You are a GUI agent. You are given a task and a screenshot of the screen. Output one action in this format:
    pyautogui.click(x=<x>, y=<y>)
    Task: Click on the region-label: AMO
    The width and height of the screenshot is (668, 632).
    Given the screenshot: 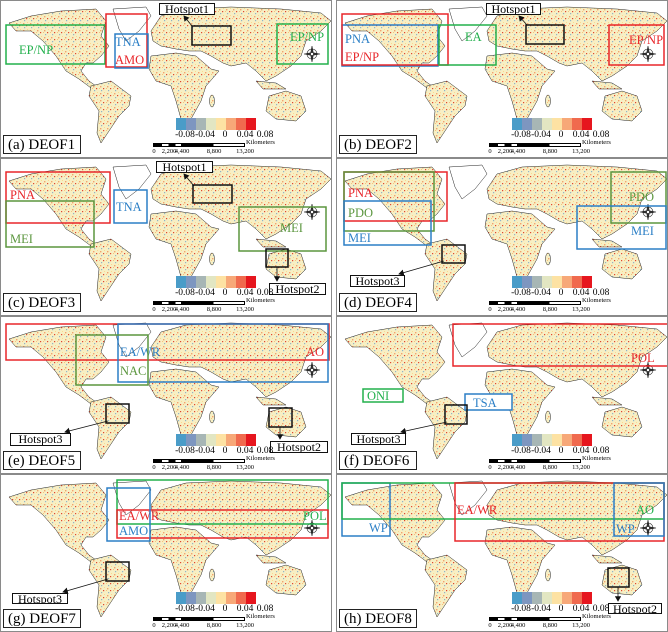 What is the action you would take?
    pyautogui.click(x=133, y=531)
    